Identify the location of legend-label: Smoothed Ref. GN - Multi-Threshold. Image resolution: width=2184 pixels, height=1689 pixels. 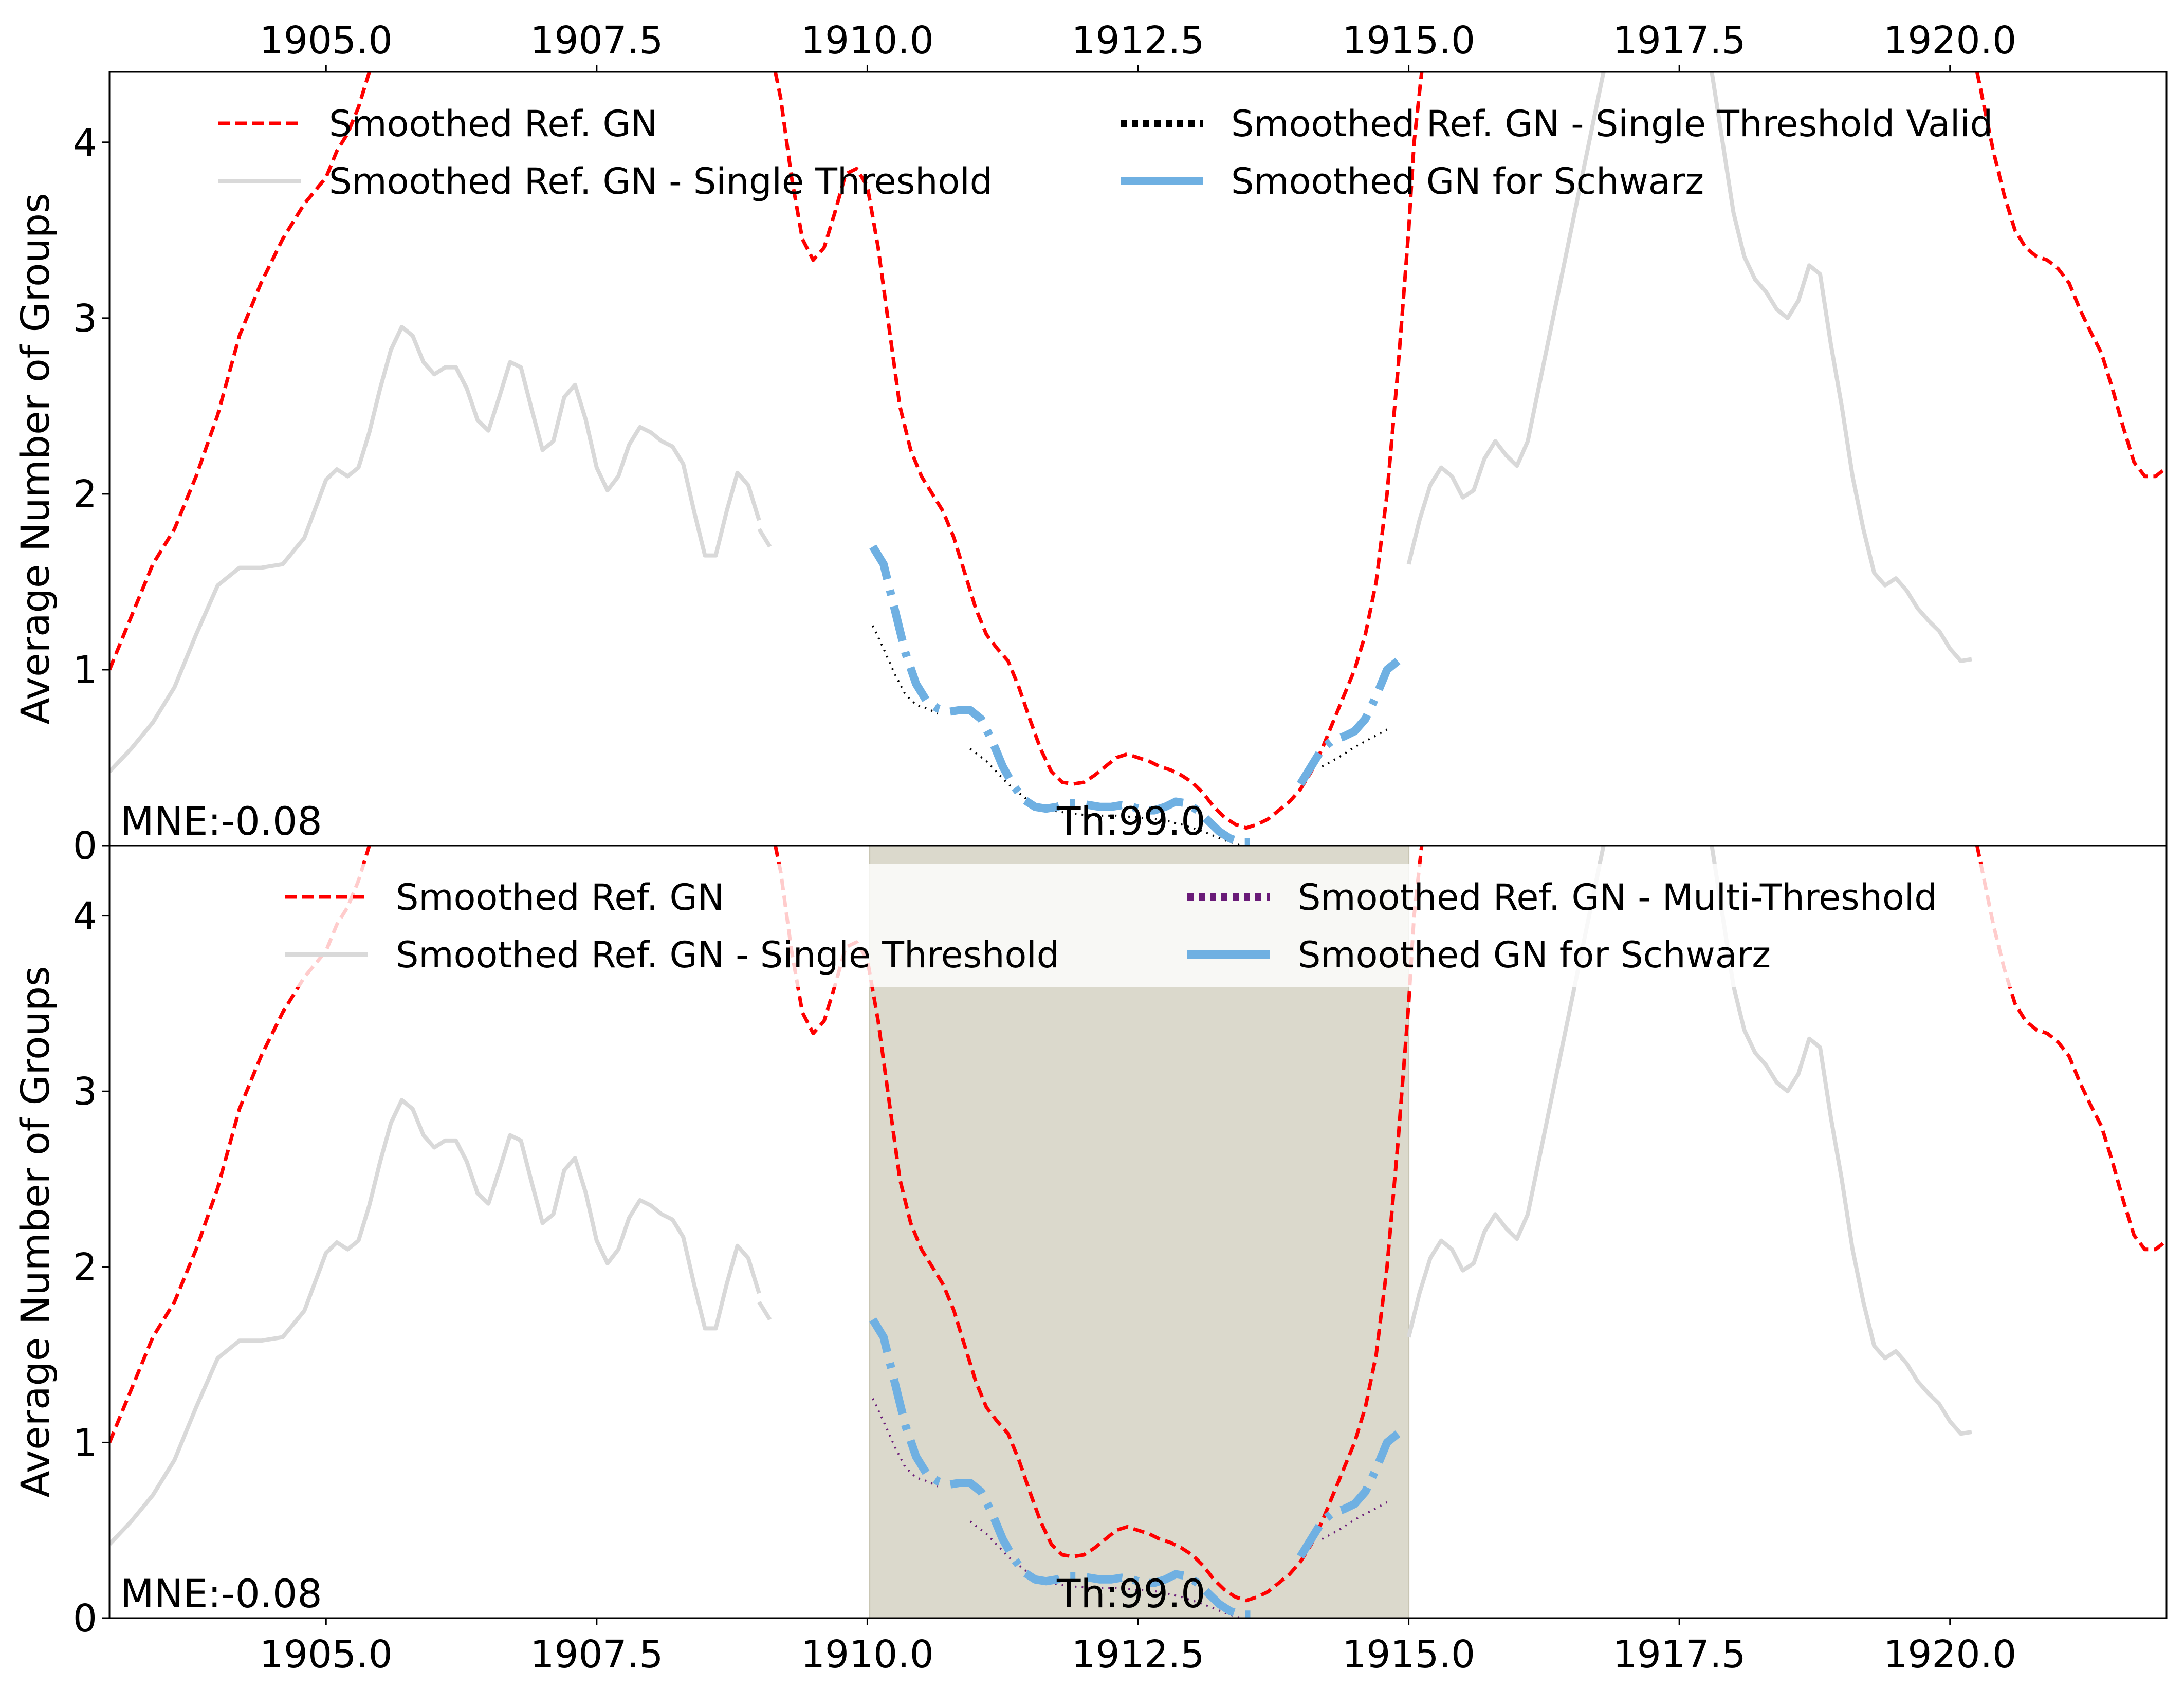
(1617, 897).